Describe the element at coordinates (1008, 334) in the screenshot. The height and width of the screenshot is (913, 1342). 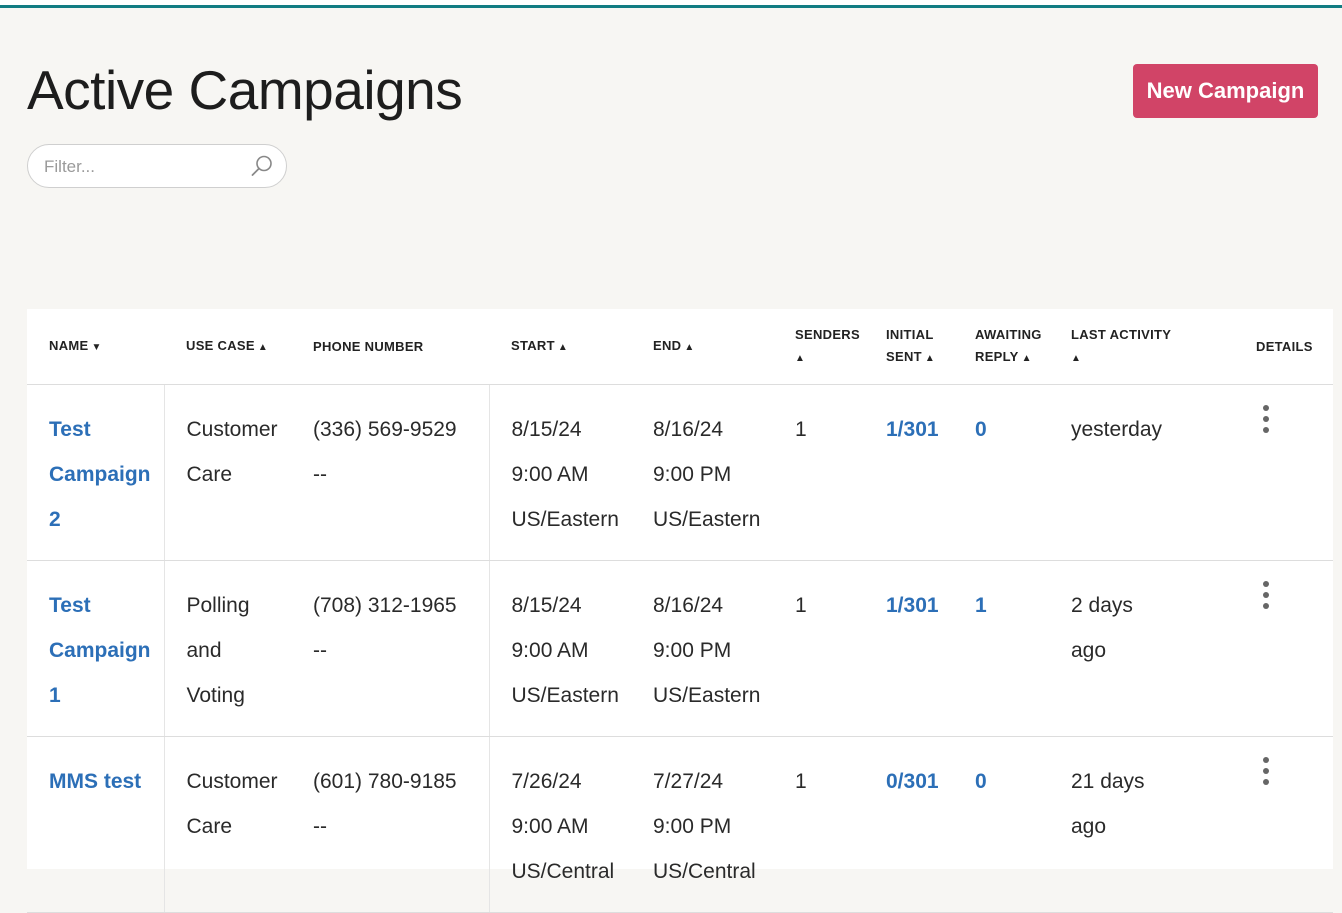
I see `header-label: AWAITING` at that location.